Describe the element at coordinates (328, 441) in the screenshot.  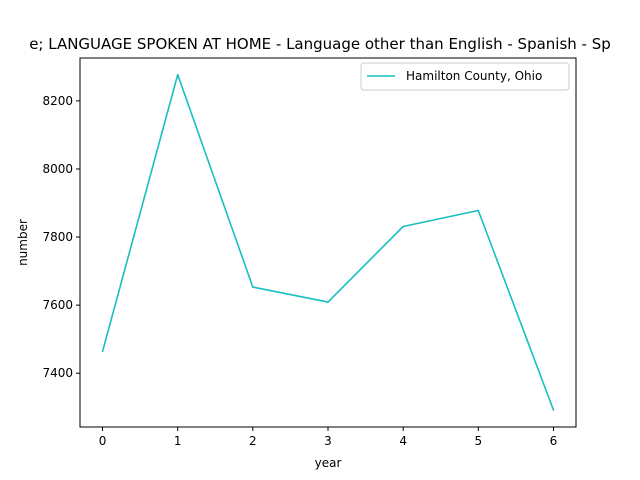
I see `x-tick-label: 3` at that location.